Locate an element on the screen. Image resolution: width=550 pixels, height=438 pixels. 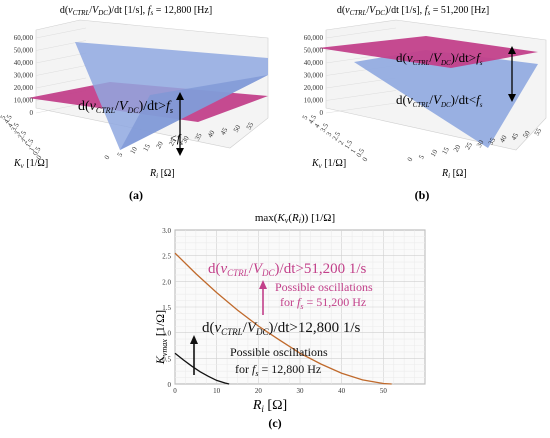
osc-low-line2: for fs = 12,800 Hz is located at coordinates (278, 370).